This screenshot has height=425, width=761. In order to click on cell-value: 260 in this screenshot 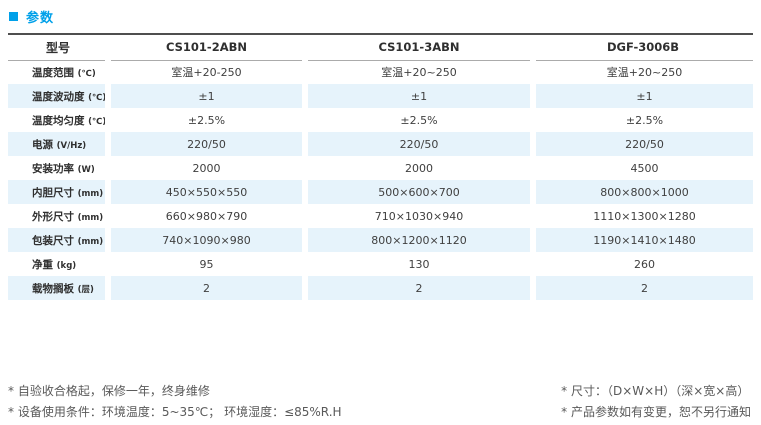, I will do `click(641, 264)`.